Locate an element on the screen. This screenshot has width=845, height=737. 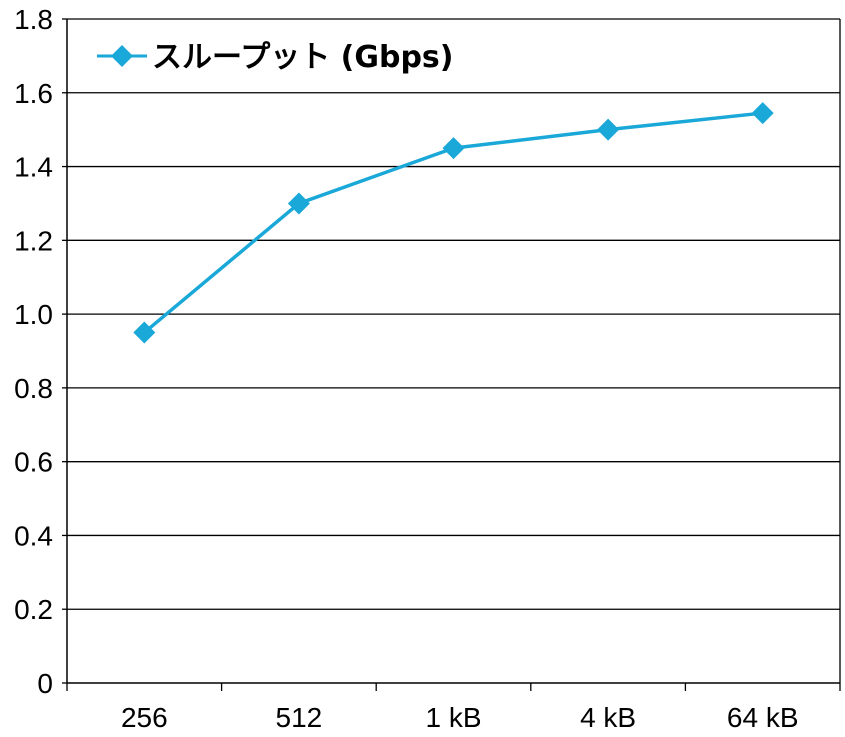
x-tick-label-4: 64 kB is located at coordinates (763, 717).